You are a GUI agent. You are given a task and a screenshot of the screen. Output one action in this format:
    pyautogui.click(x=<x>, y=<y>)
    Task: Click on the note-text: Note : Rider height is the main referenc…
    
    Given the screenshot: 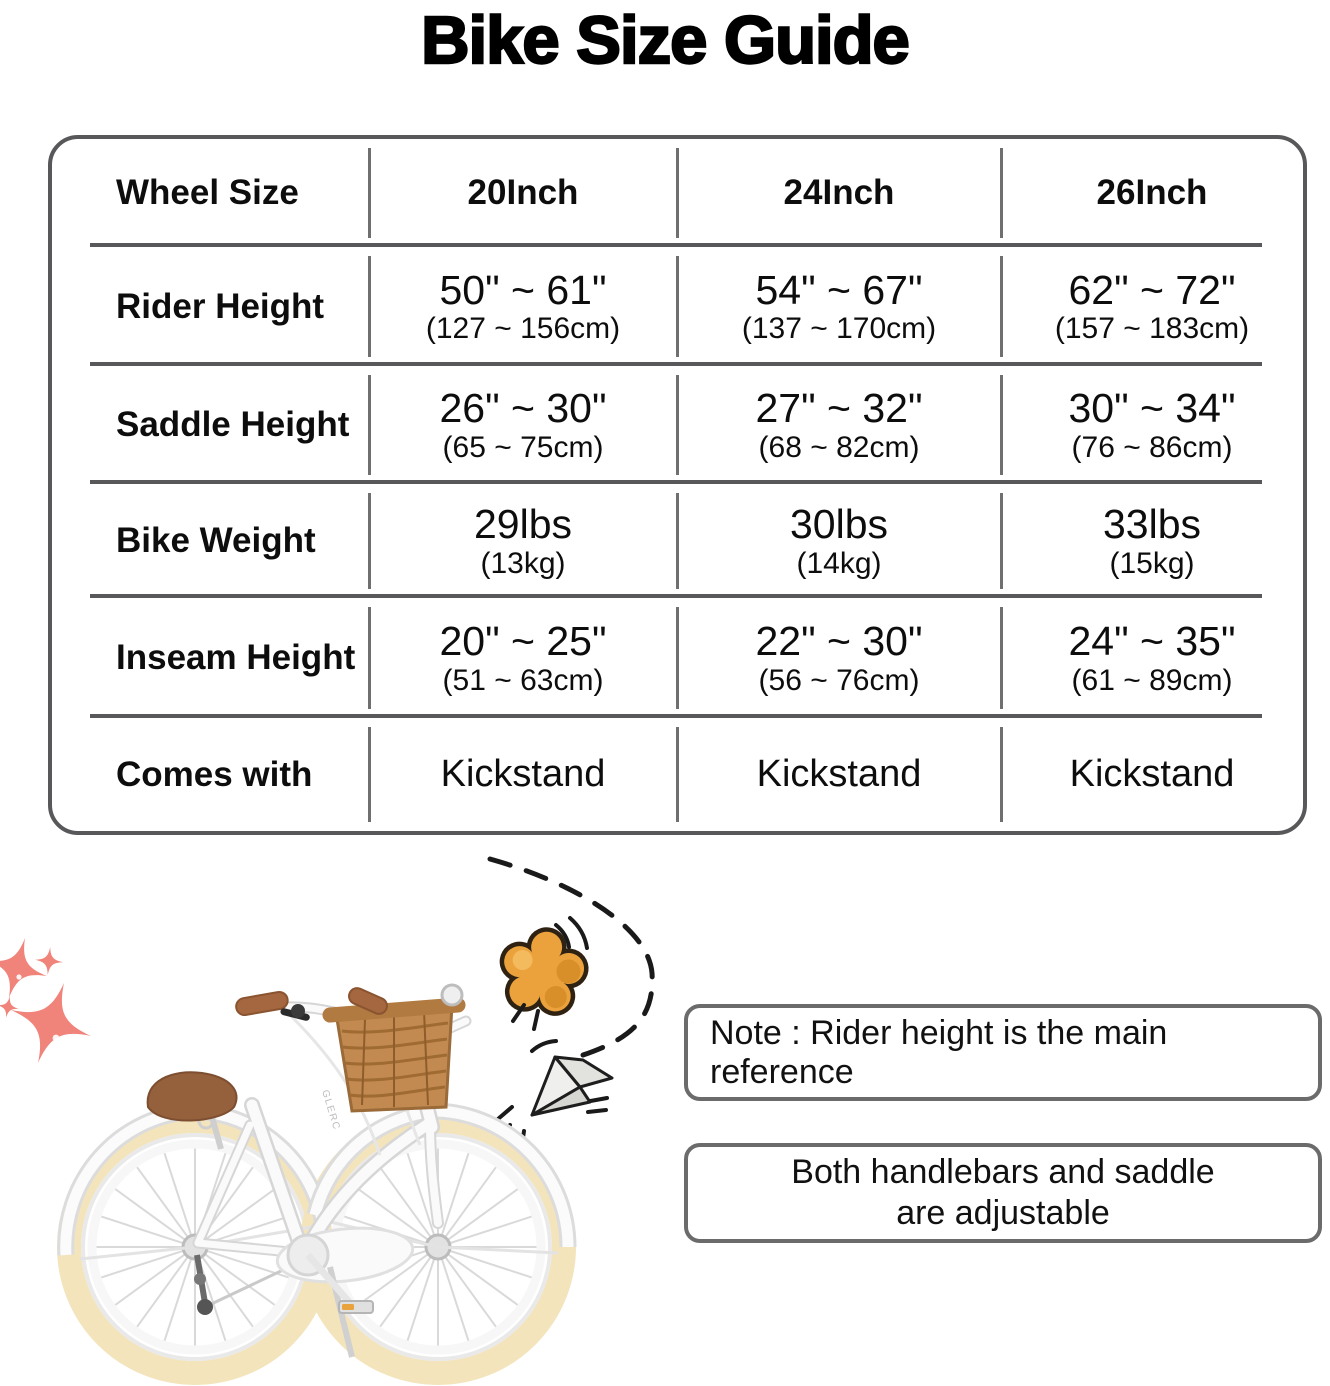 What is the action you would take?
    pyautogui.click(x=939, y=1052)
    